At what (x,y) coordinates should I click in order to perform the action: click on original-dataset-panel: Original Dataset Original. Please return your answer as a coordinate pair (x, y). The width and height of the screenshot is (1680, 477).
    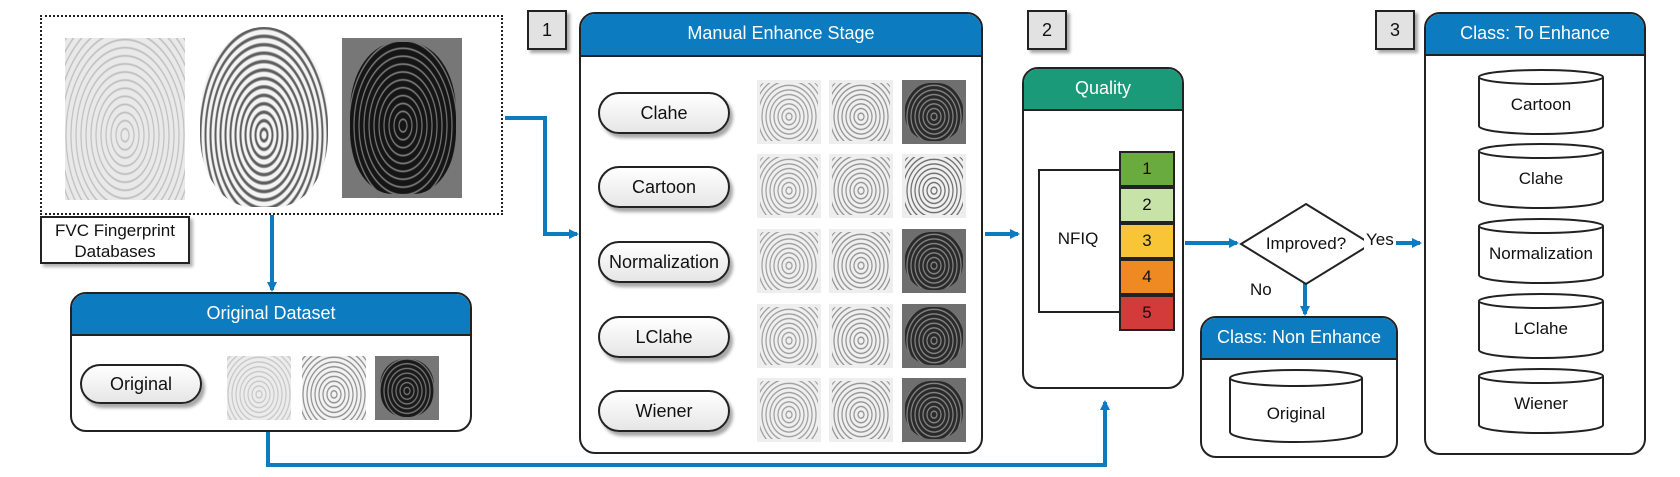
    Looking at the image, I should click on (271, 362).